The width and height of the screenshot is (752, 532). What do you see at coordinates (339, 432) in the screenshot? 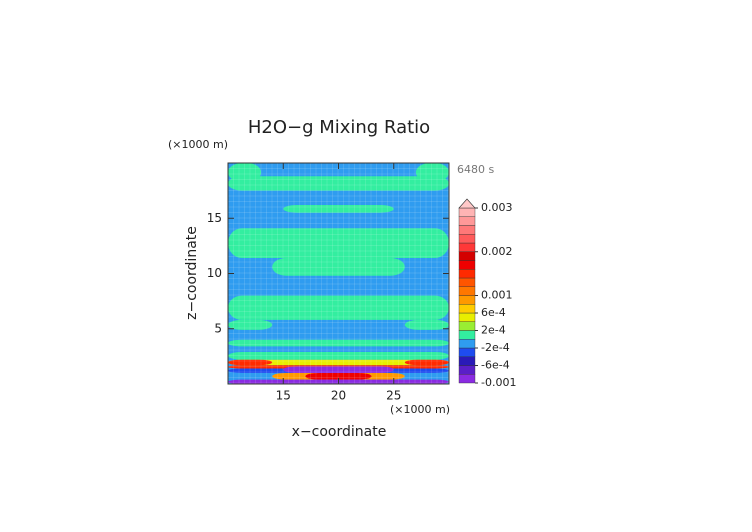
I see `x-axis-label: x−coordinate` at bounding box center [339, 432].